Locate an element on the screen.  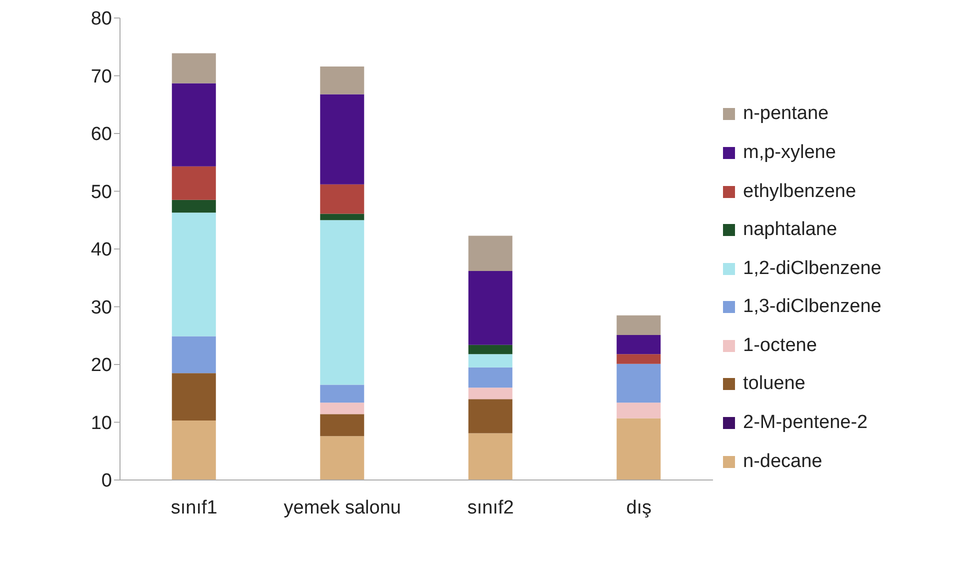
legend-label: n-pentane is located at coordinates (786, 114).